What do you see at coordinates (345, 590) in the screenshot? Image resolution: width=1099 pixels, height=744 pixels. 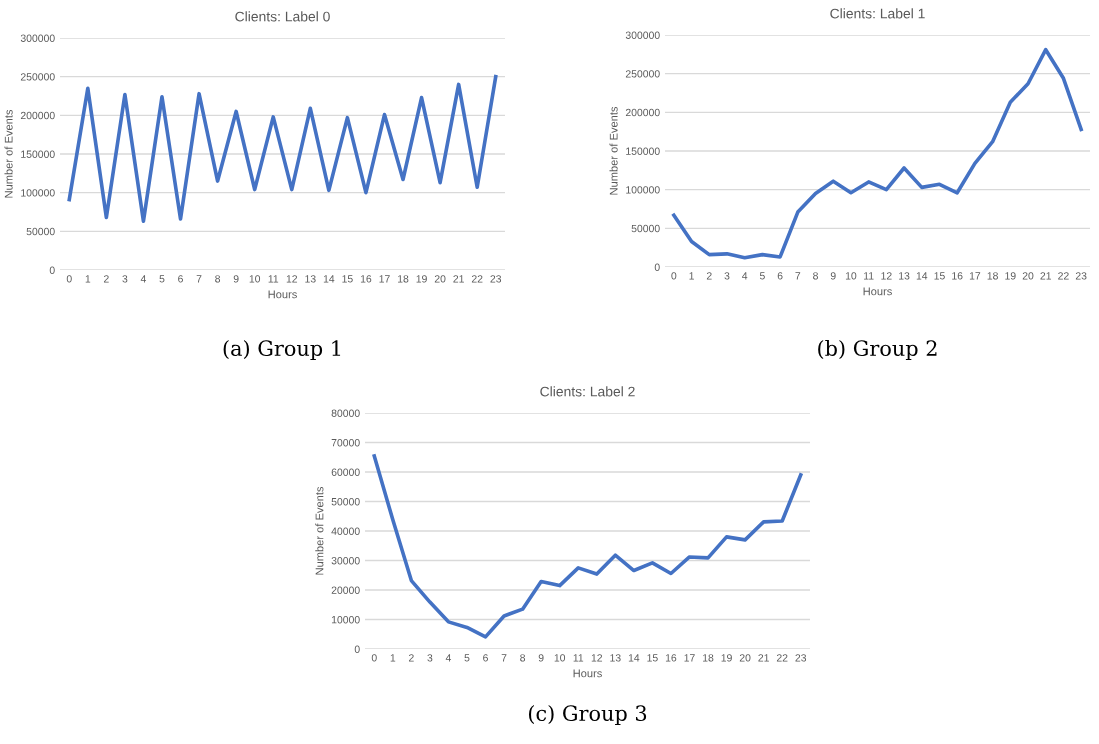 I see `y-tick-label: 20000` at bounding box center [345, 590].